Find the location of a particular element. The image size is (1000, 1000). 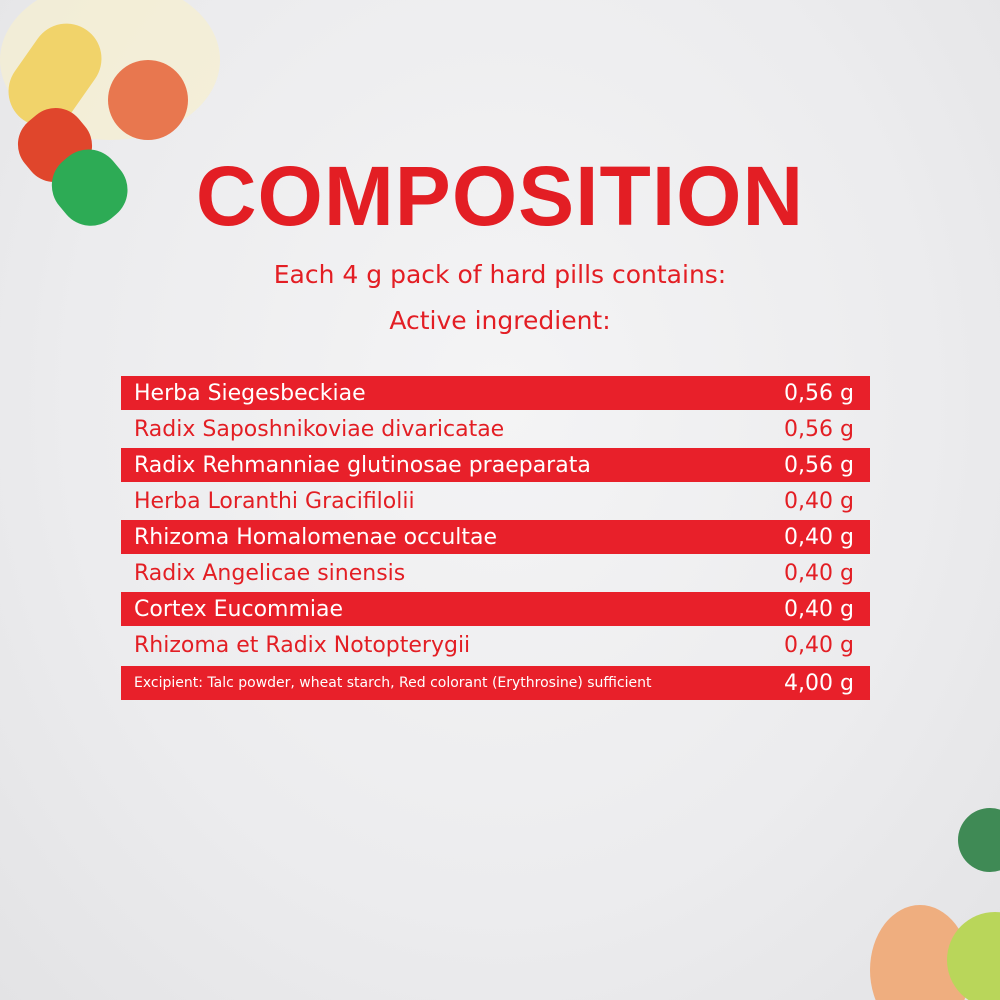

subtitle: Each 4 g pack of hard pills contains: is located at coordinates (500, 274).